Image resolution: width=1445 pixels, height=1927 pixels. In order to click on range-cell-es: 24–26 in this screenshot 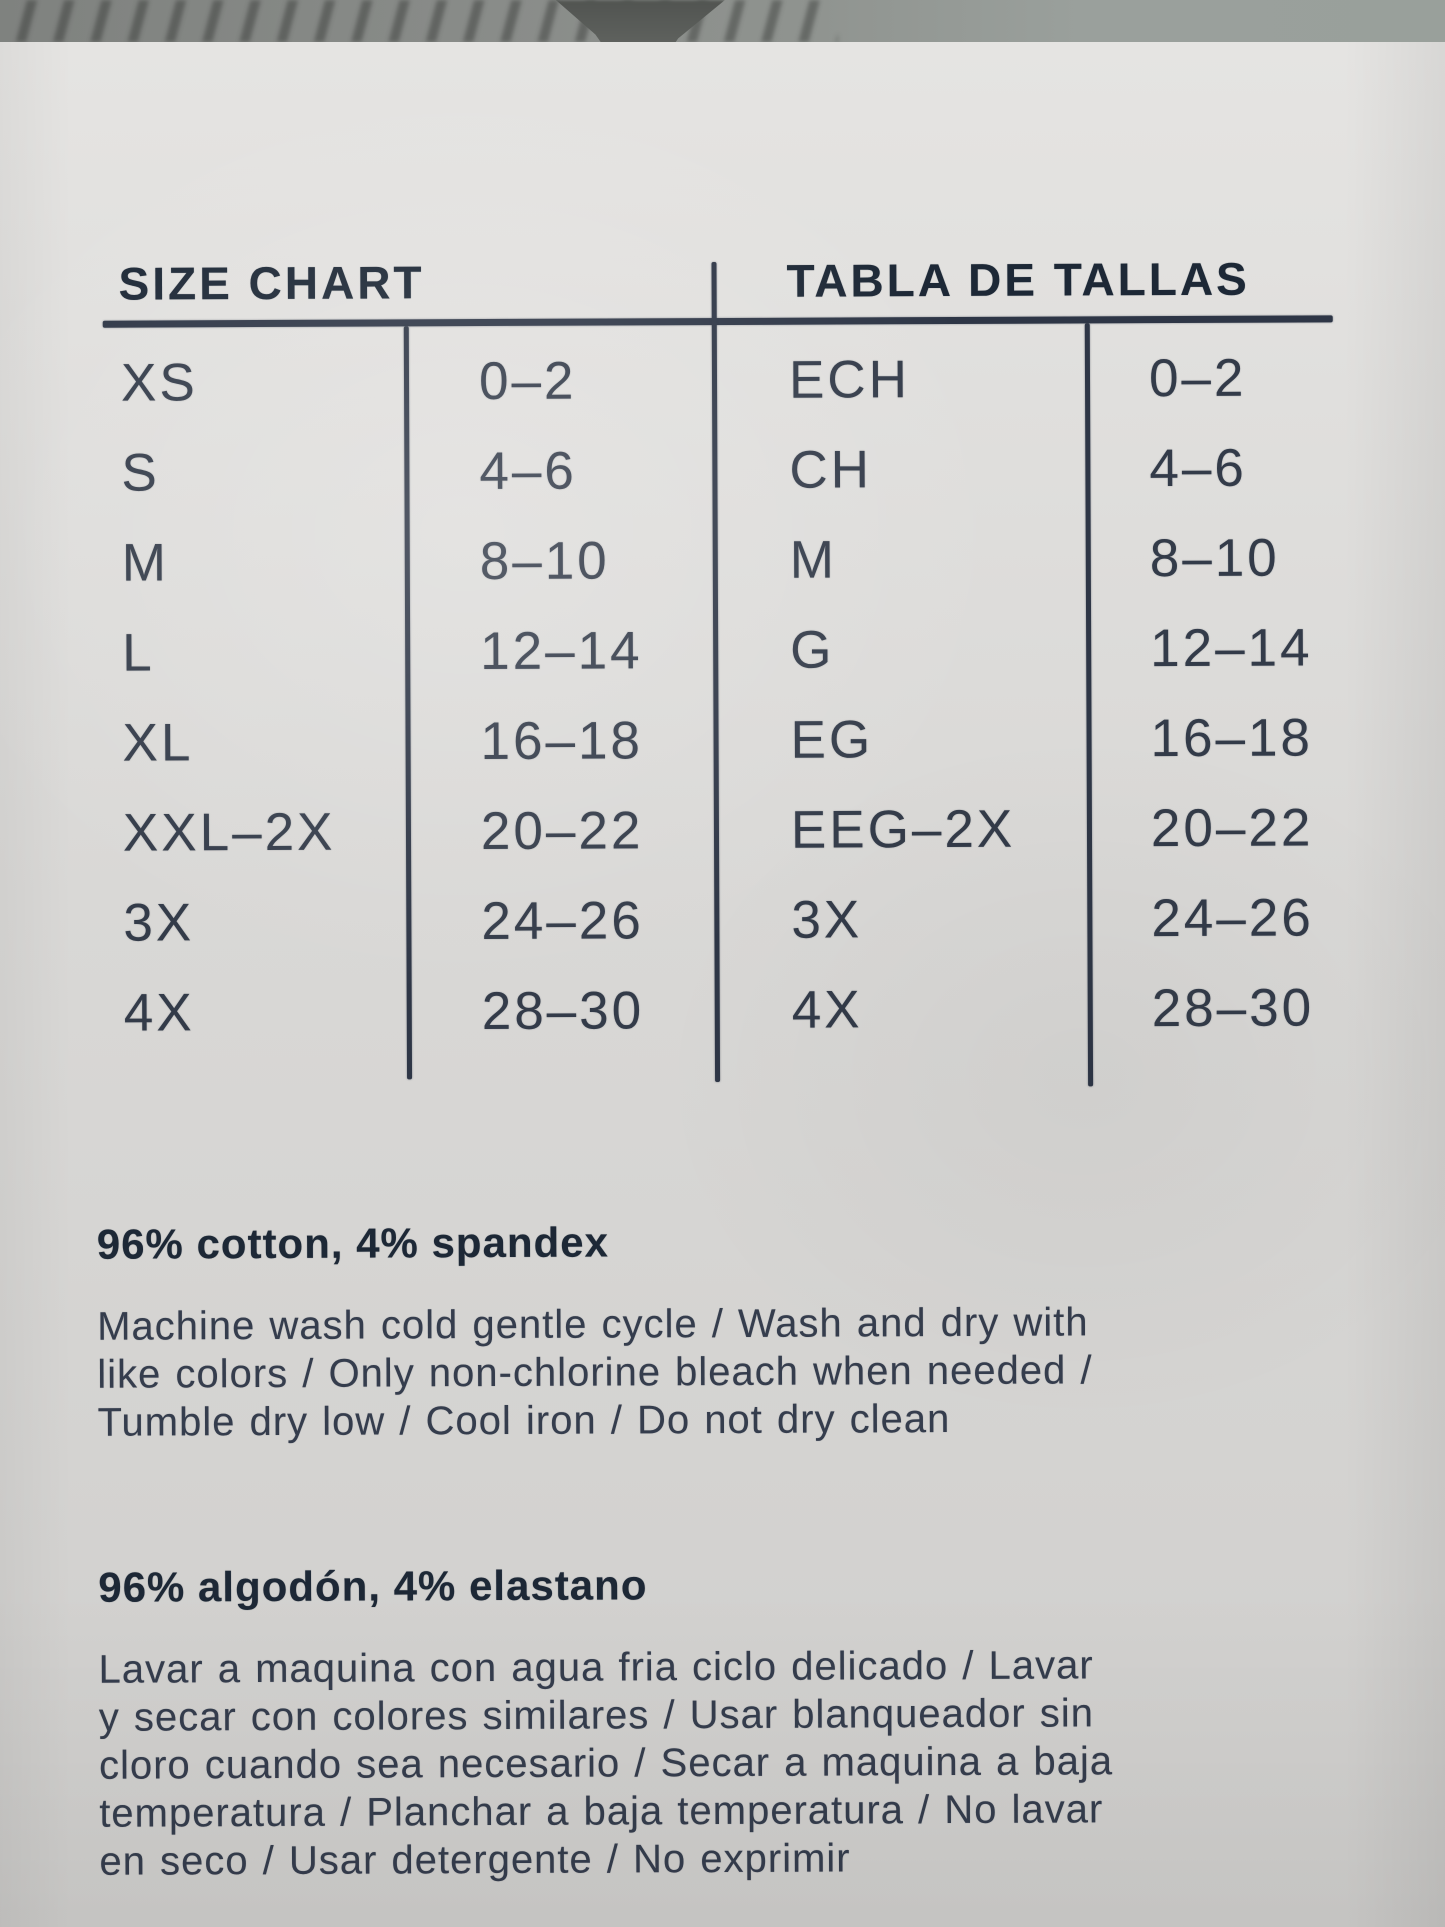, I will do `click(1232, 918)`.